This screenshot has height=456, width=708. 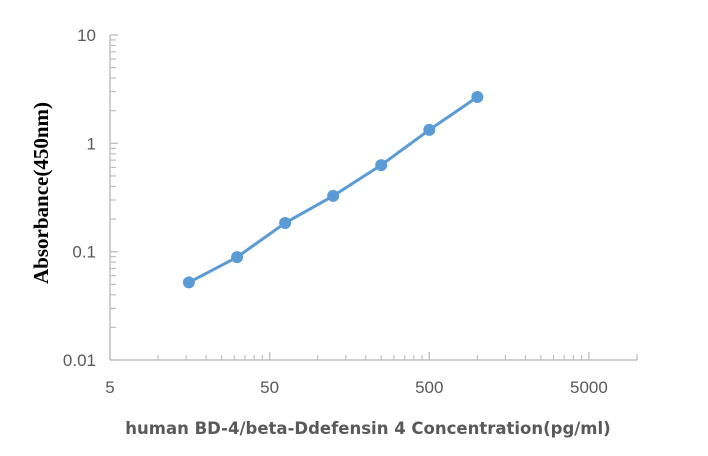 I want to click on x-tick-label: 5000, so click(x=589, y=387).